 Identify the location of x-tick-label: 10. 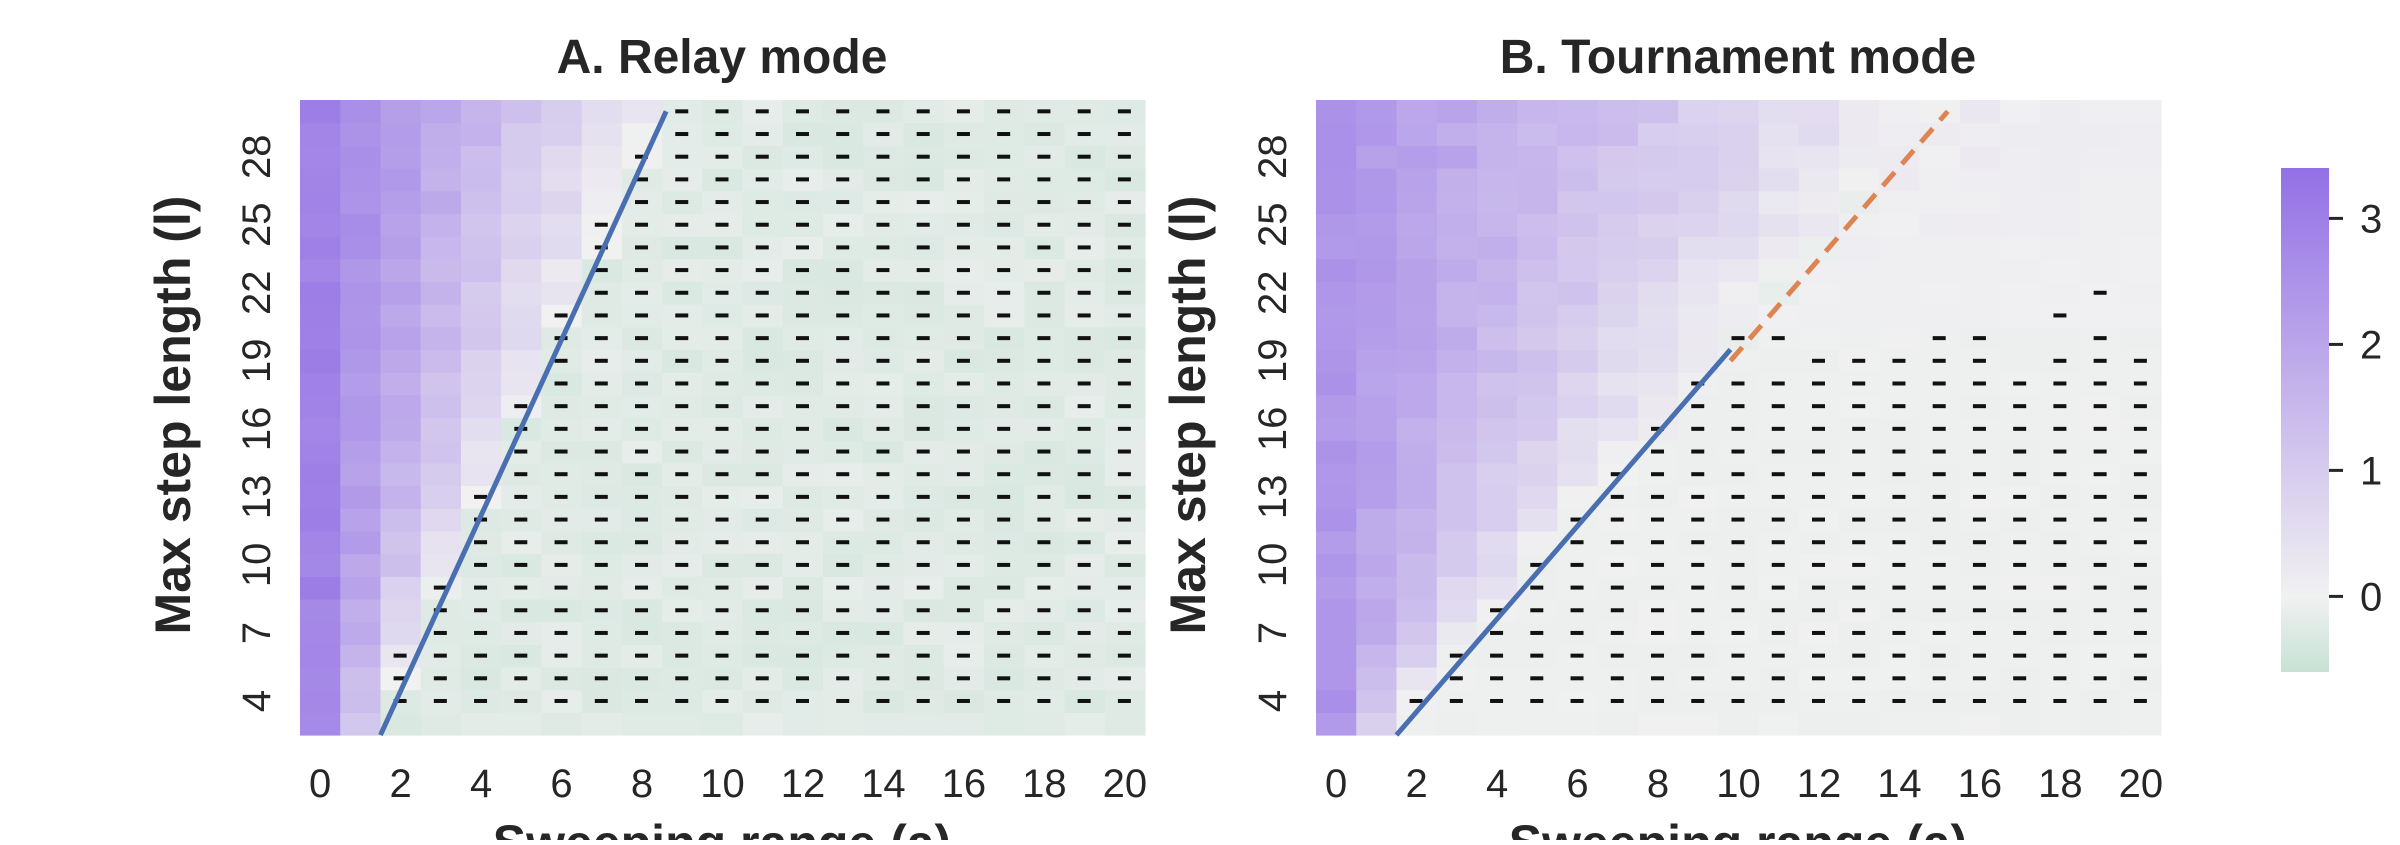
(1738, 784).